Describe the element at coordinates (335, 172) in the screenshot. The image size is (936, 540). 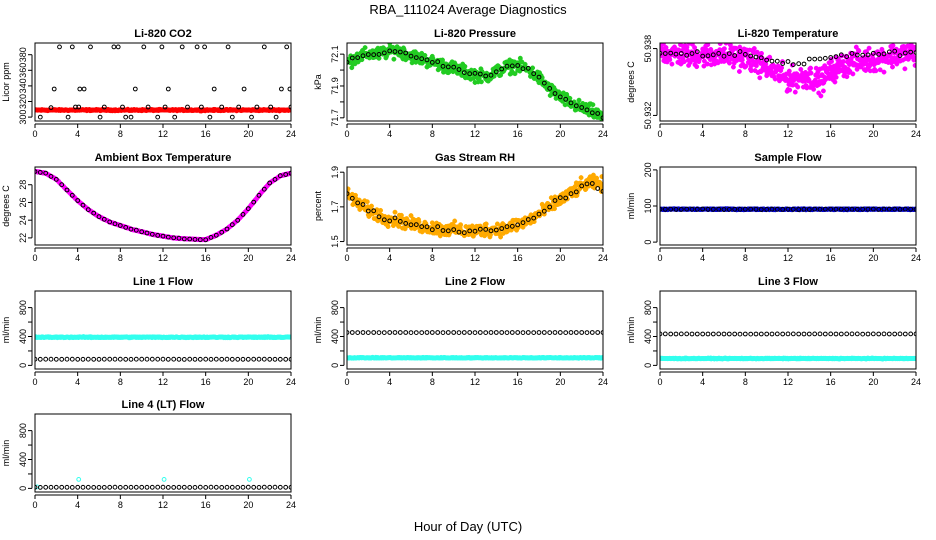
I see `y-tick-label: 1.9` at that location.